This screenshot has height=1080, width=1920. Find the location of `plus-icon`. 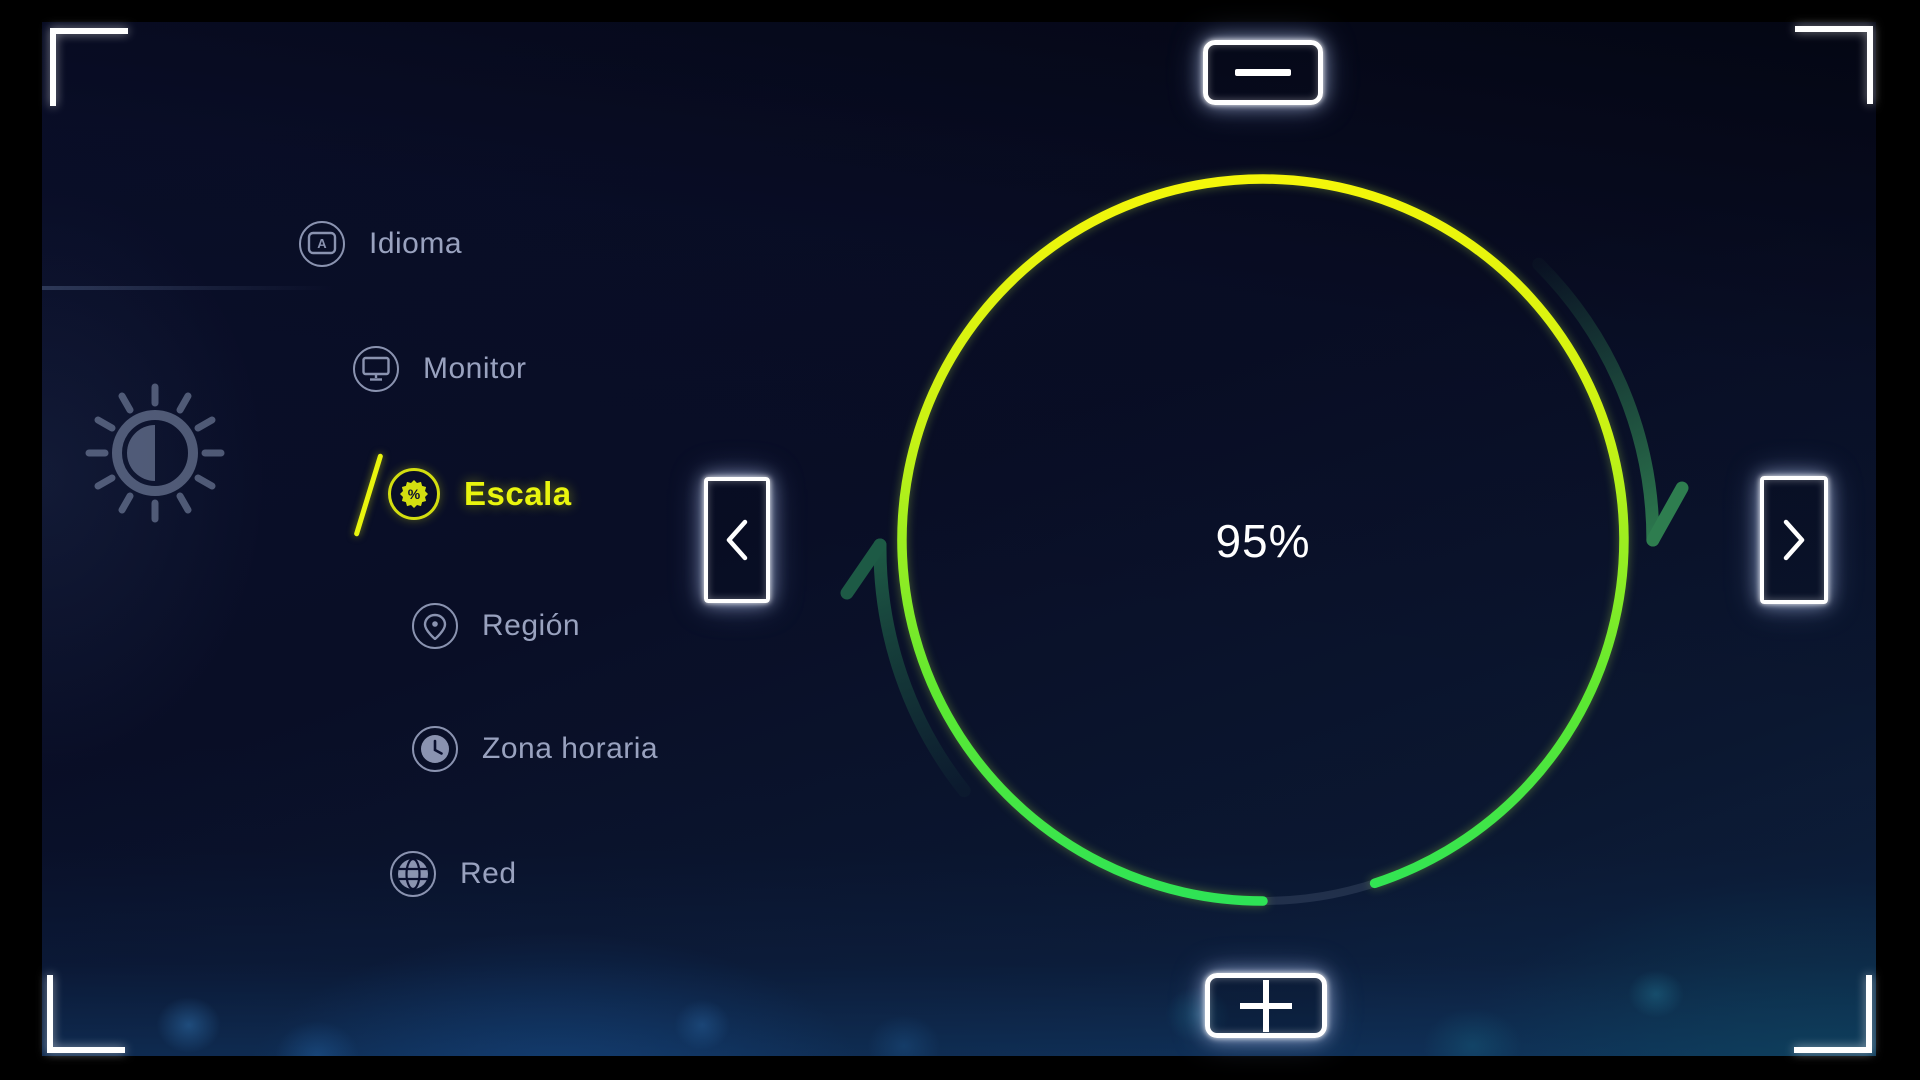

plus-icon is located at coordinates (1266, 1005).